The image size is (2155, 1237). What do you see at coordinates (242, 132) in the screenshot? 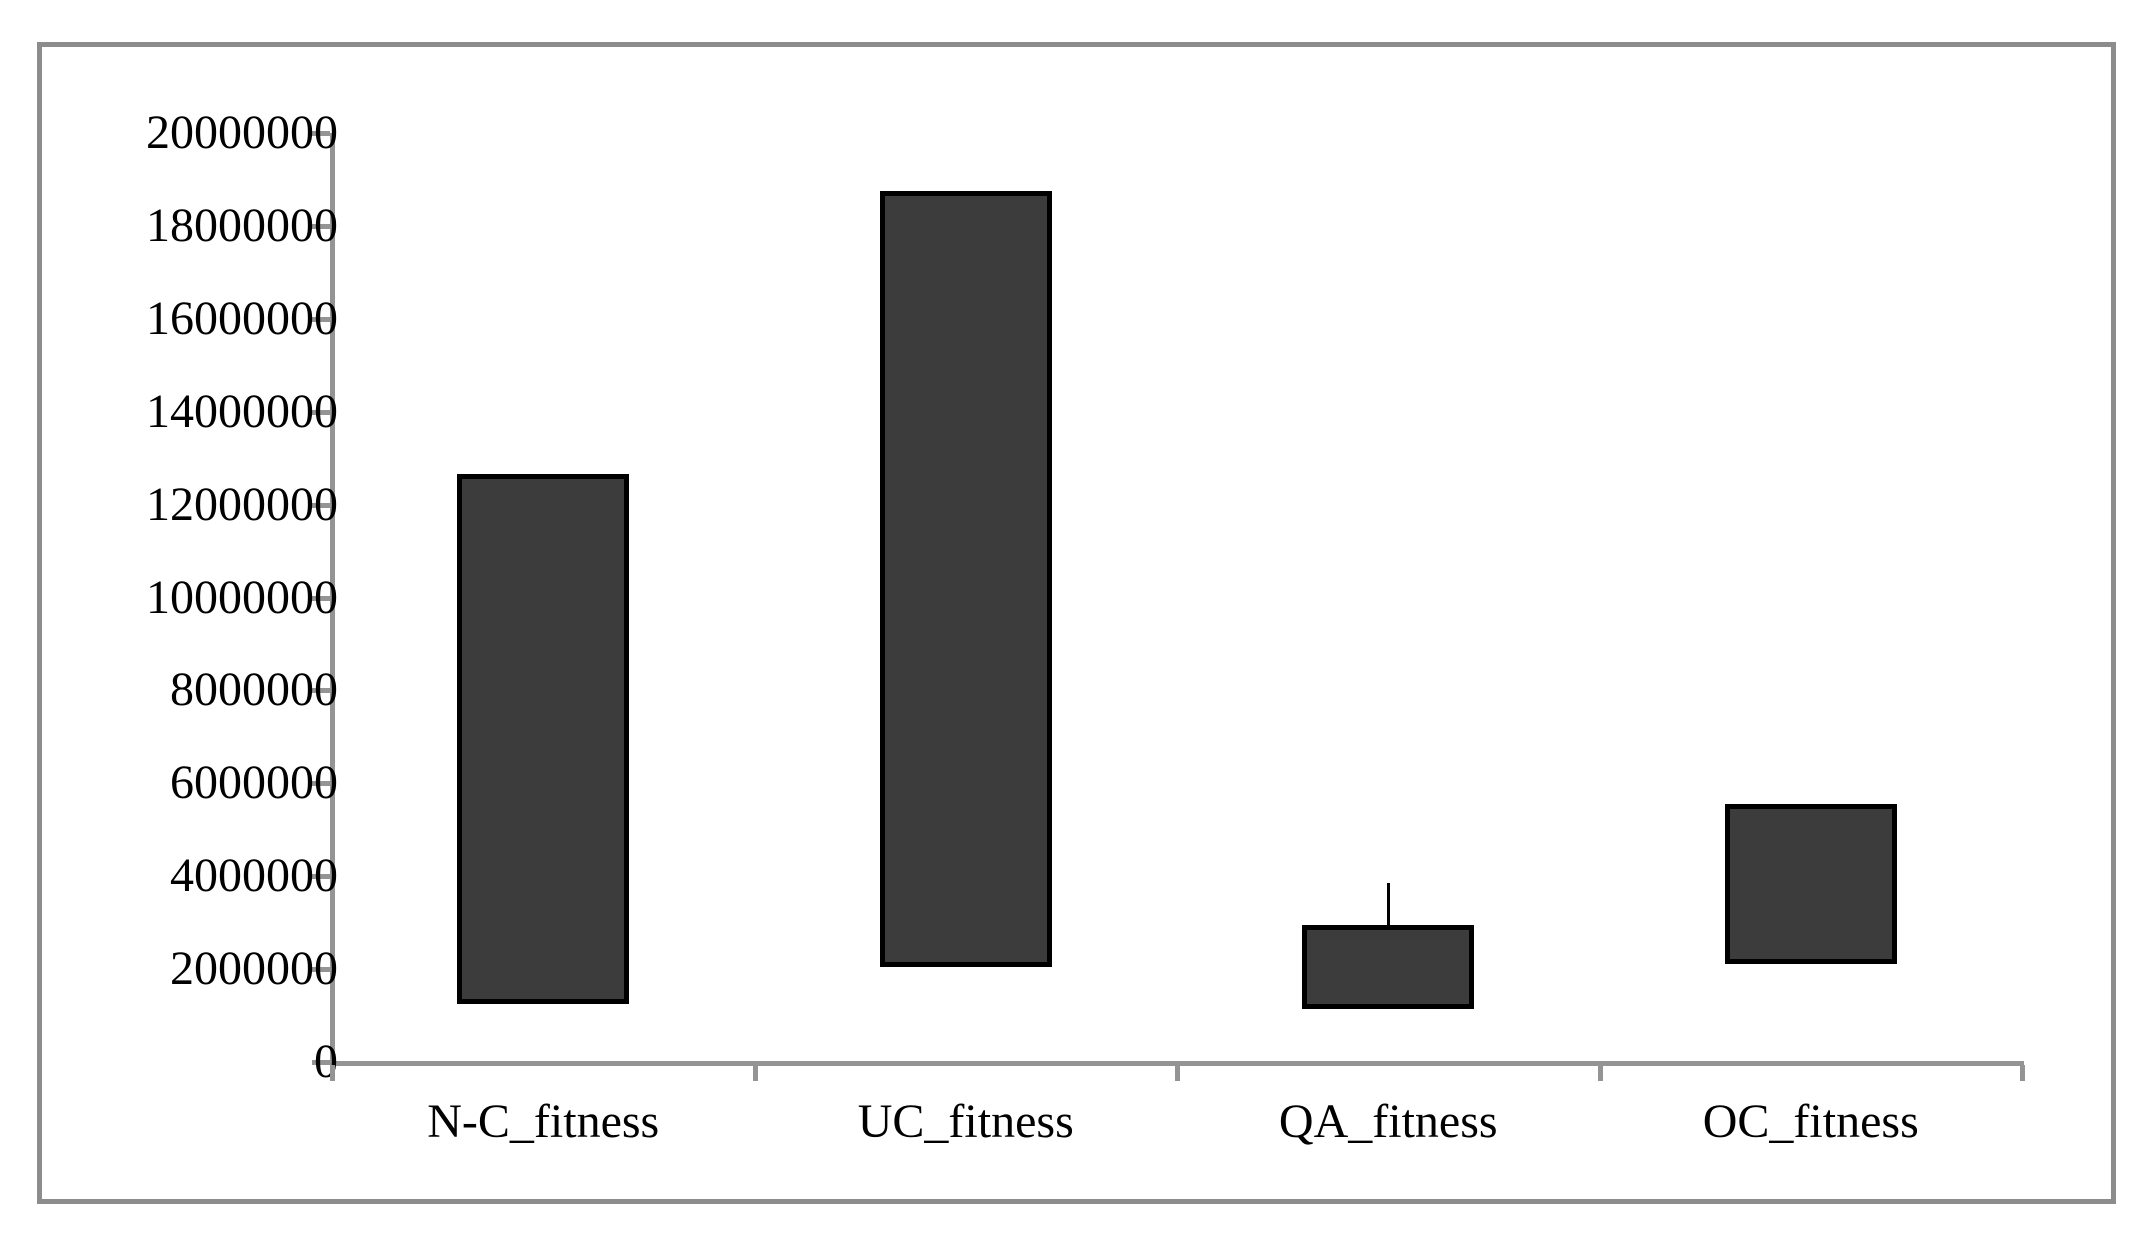
I see `y-tick-label: 20000000` at bounding box center [242, 132].